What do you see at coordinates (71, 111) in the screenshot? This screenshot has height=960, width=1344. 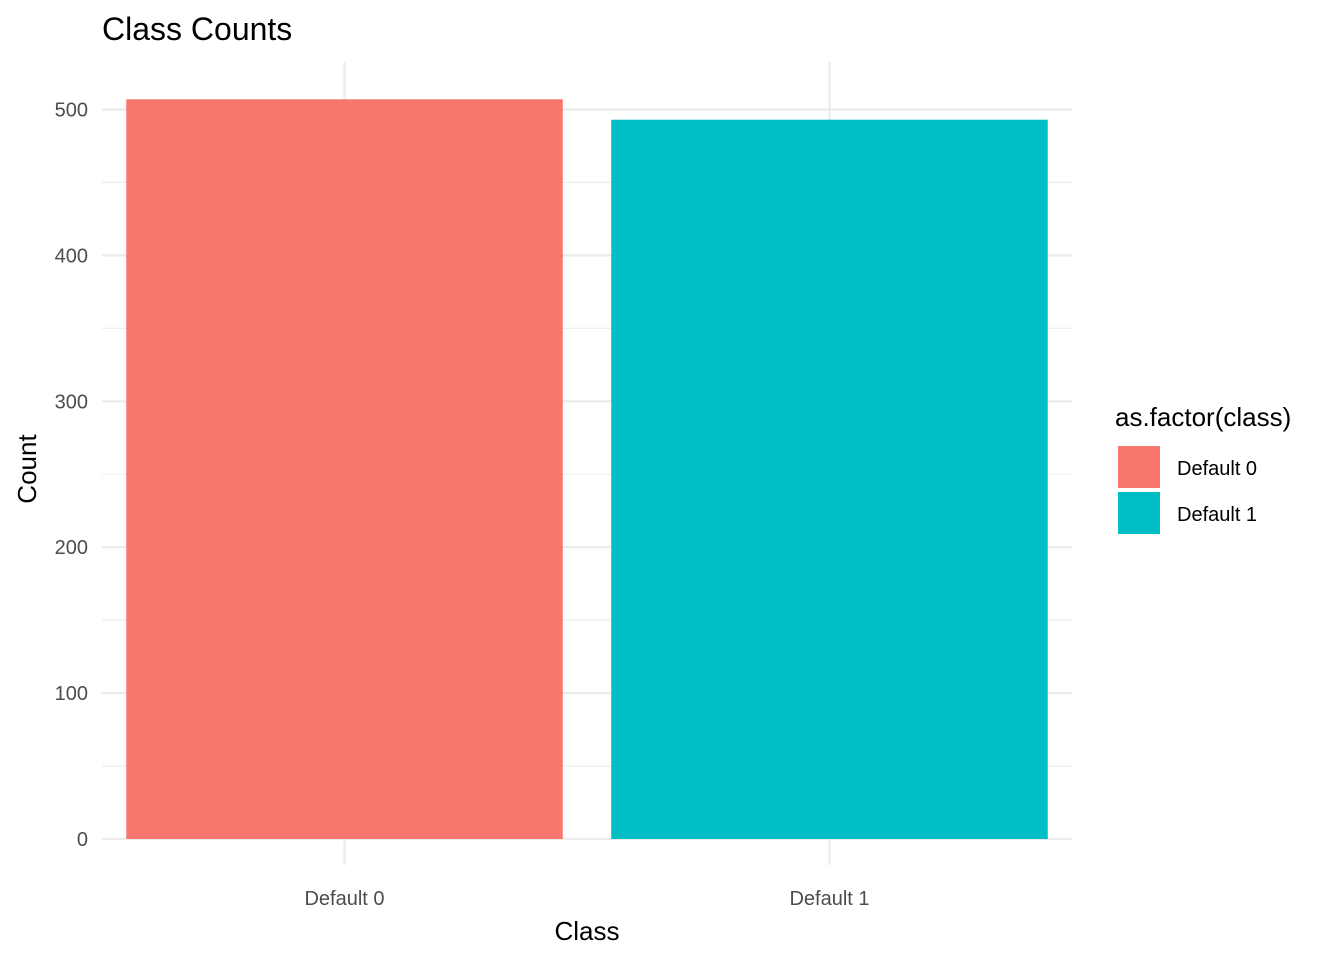 I see `y-tick-label: 500` at bounding box center [71, 111].